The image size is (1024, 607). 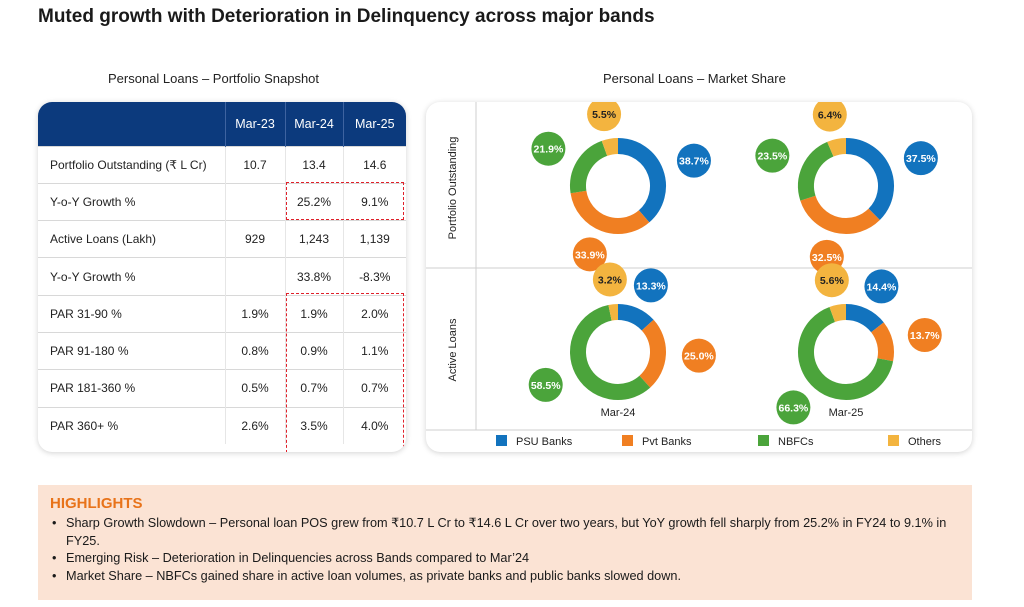 What do you see at coordinates (131, 164) in the screenshot?
I see `row-label: Portfolio Outstanding (₹ L Cr)` at bounding box center [131, 164].